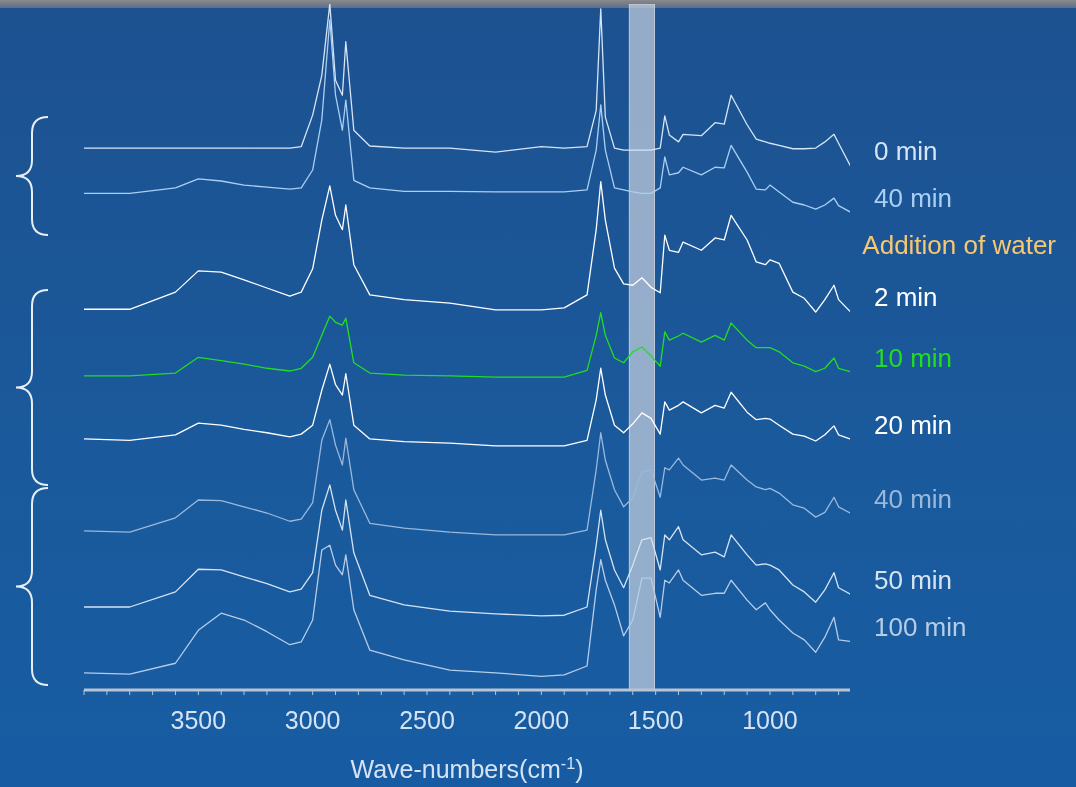 The width and height of the screenshot is (1076, 787). I want to click on x-tick-label: 3000, so click(312, 719).